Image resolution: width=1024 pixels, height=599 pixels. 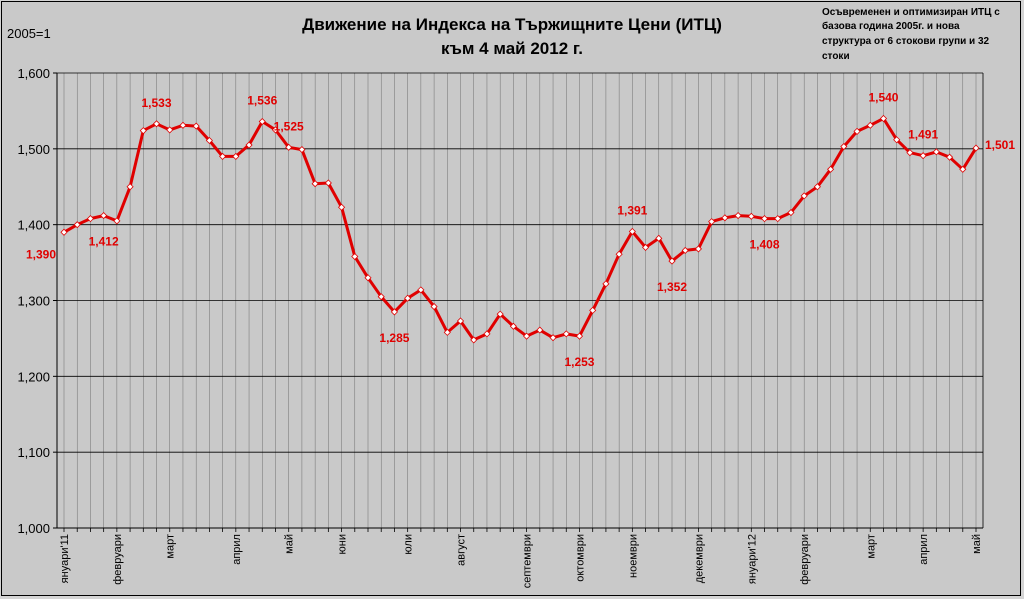 What do you see at coordinates (157, 103) in the screenshot?
I see `data-label: 1,533` at bounding box center [157, 103].